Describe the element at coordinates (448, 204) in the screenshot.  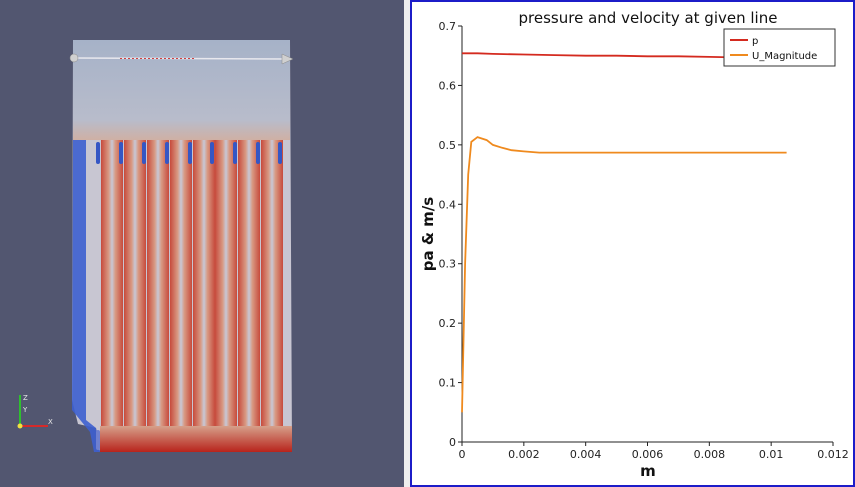
I see `y-tick-label: 0.4` at that location.